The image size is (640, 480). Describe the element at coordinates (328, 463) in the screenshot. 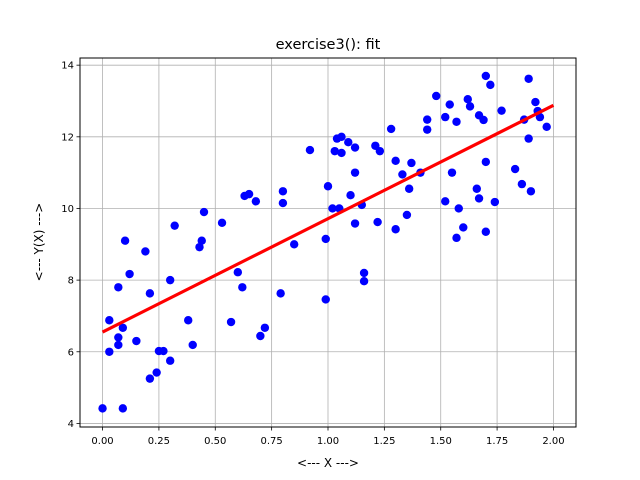

I see `x-axis-label: <--- X --->` at that location.